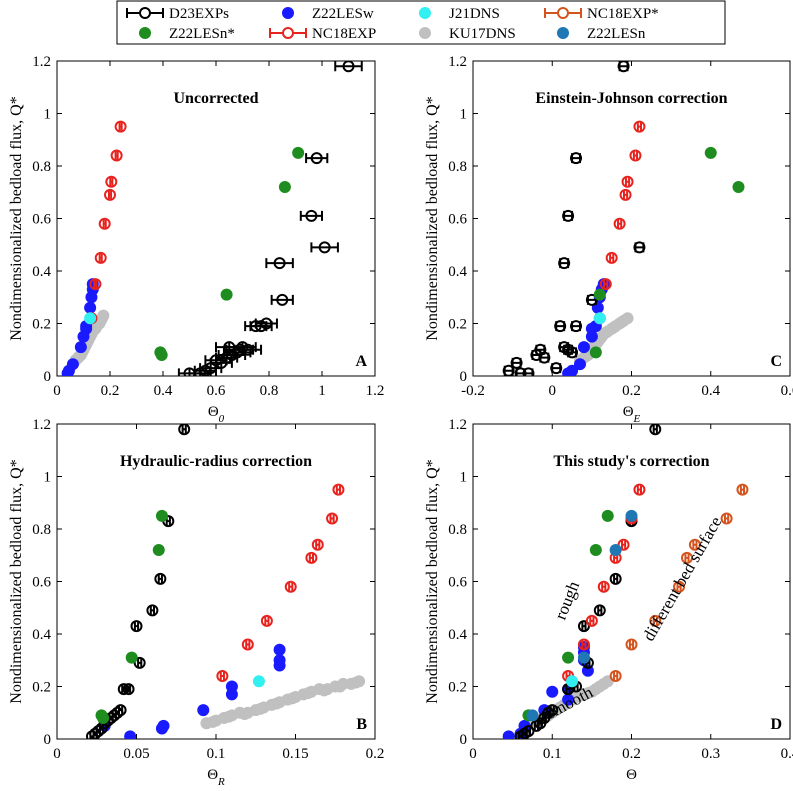 The height and width of the screenshot is (791, 793). I want to click on legend-label: D23EXPs, so click(199, 14).